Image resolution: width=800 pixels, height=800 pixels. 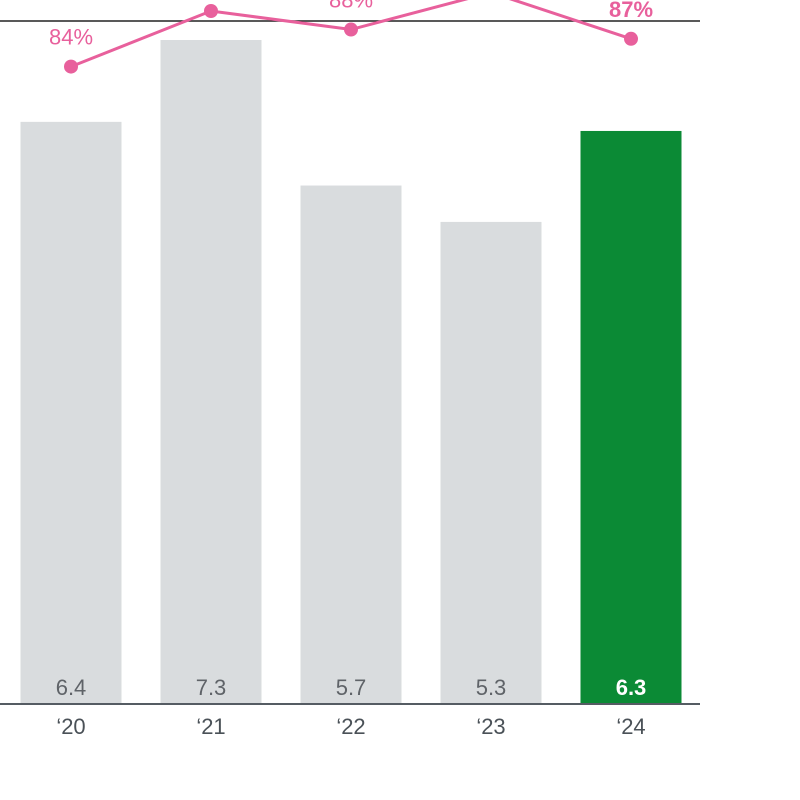 I want to click on percentage-points-group, so click(x=351, y=39).